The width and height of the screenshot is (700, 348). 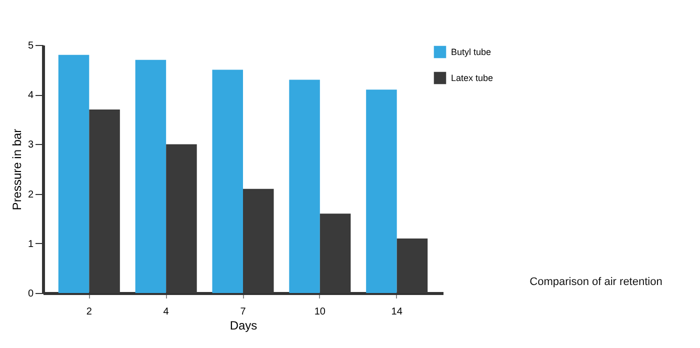 What do you see at coordinates (31, 145) in the screenshot?
I see `y-tick-label: 3` at bounding box center [31, 145].